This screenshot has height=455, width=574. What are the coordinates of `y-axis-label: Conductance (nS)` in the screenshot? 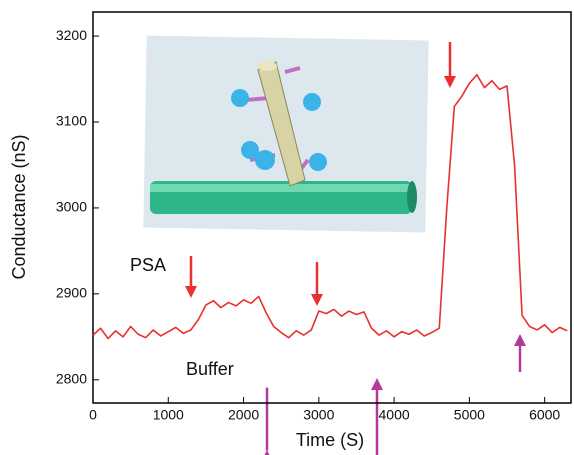 It's located at (19, 206).